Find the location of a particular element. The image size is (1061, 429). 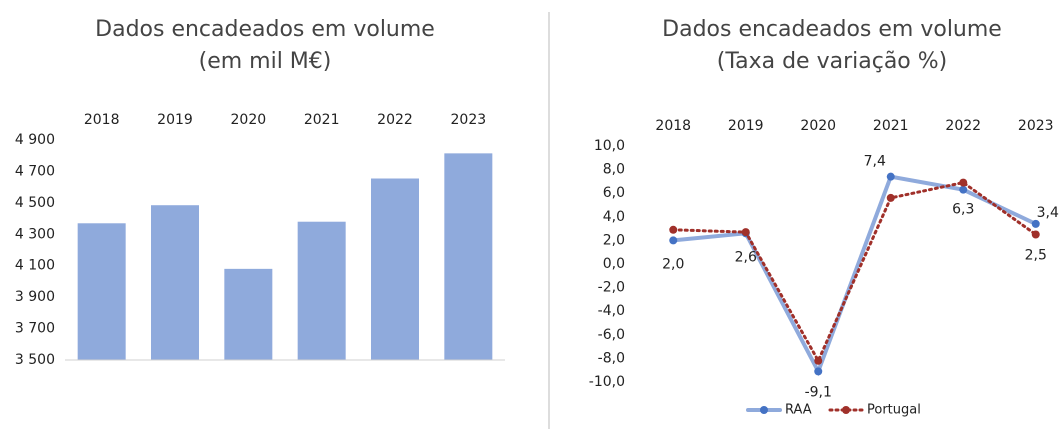

y-tick-label: 4 700 is located at coordinates (35, 171).